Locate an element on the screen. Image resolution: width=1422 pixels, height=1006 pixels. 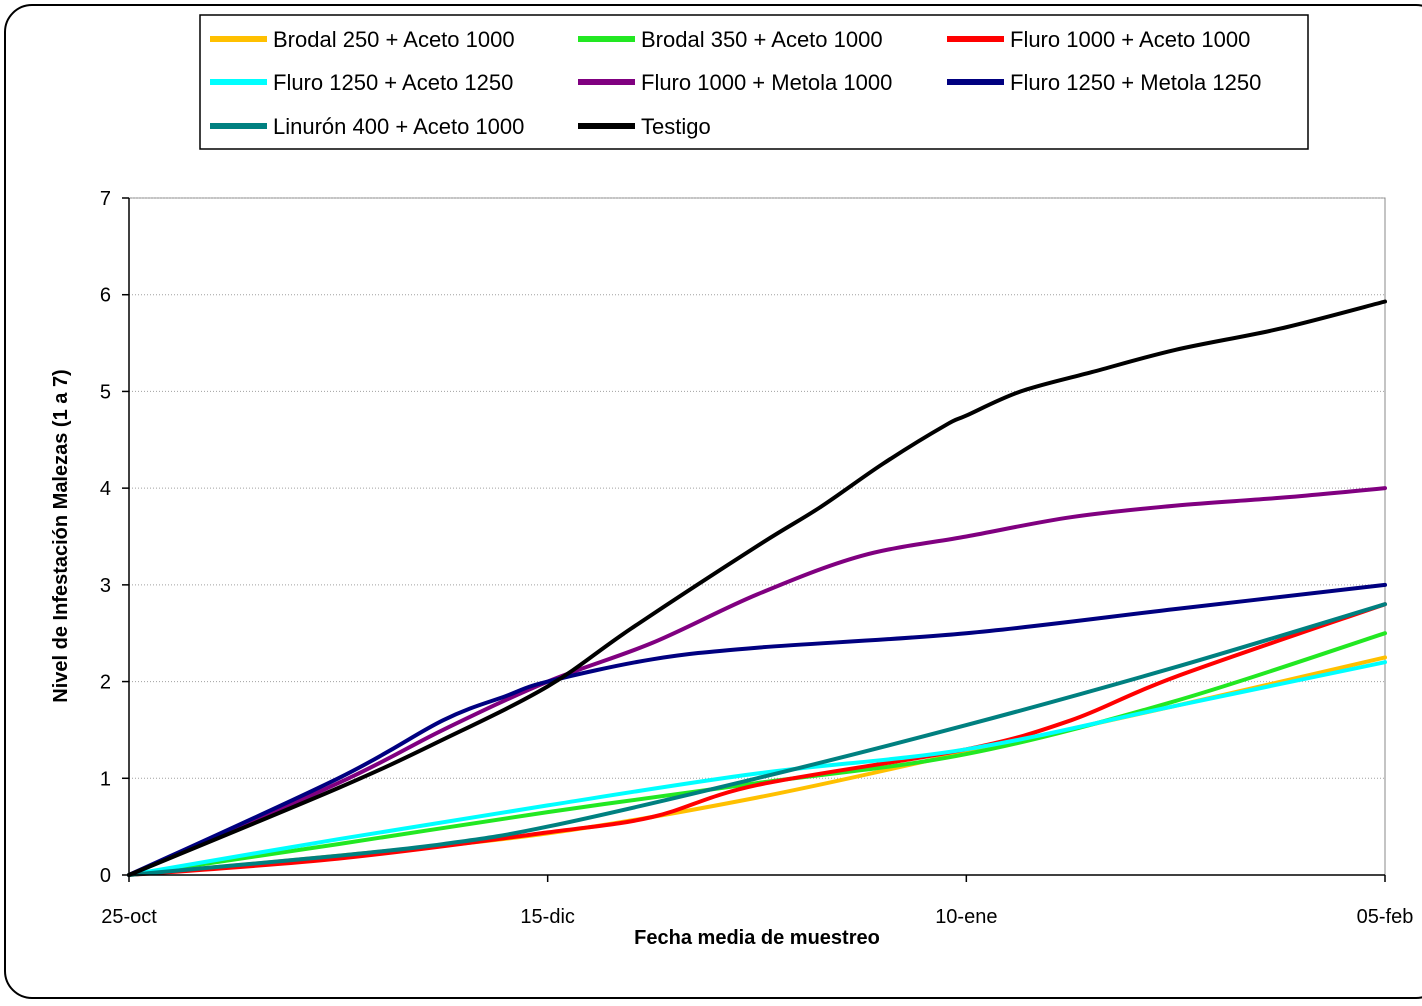
x-tick-label: 10-ene is located at coordinates (966, 917).